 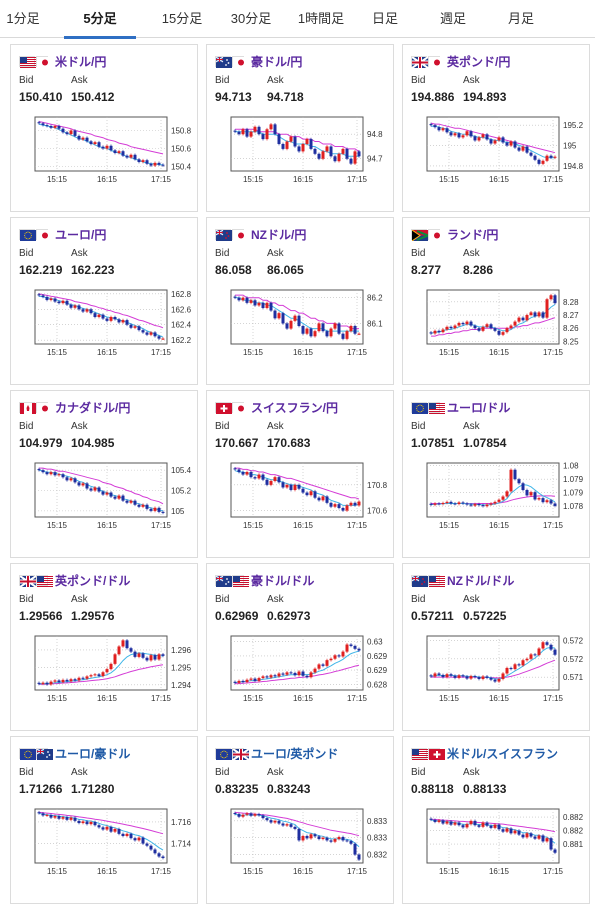 What do you see at coordinates (105, 151) in the screenshot?
I see `price-chart: 15:15 16:15 17:15 150.8 150.6 150.4` at bounding box center [105, 151].